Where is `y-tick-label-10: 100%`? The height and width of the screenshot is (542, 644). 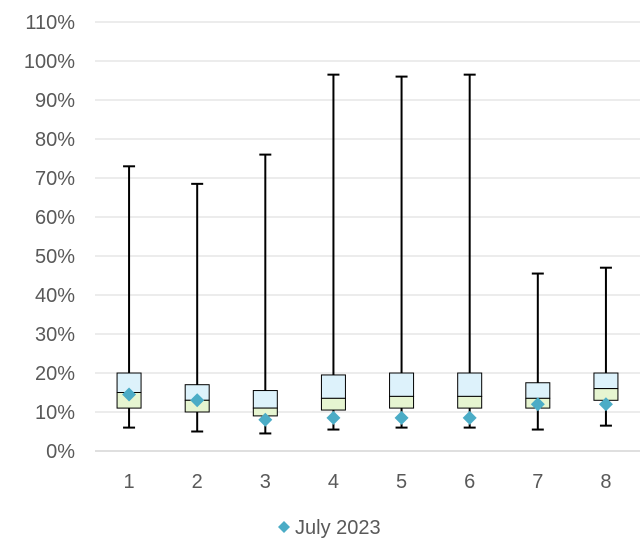 y-tick-label-10: 100% is located at coordinates (49, 62).